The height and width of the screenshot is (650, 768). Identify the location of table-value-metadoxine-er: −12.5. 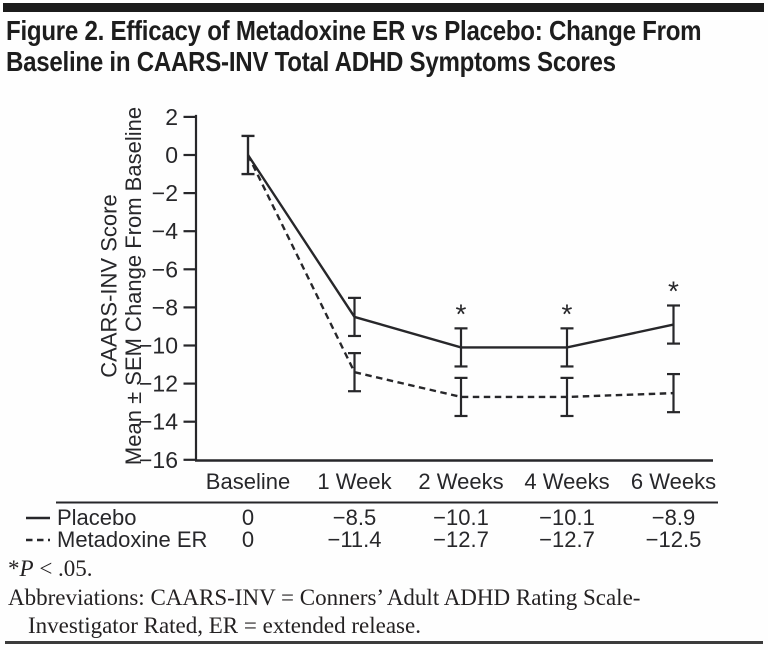
(674, 539).